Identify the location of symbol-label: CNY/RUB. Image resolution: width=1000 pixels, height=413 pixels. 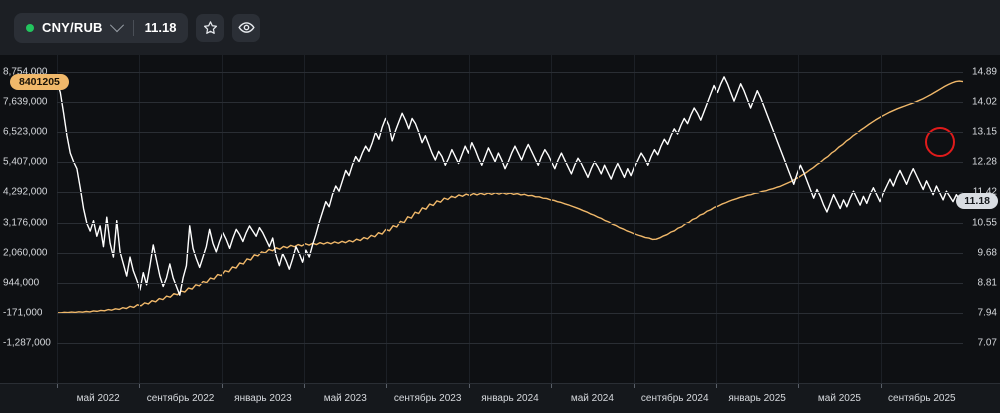
(72, 27).